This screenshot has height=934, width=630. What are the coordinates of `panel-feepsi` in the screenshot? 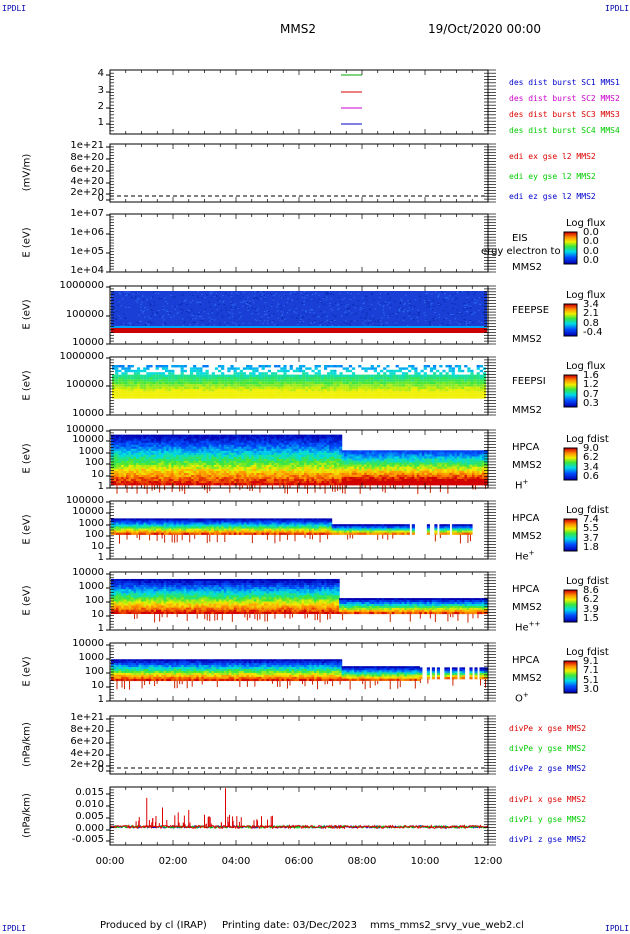 It's located at (342, 386).